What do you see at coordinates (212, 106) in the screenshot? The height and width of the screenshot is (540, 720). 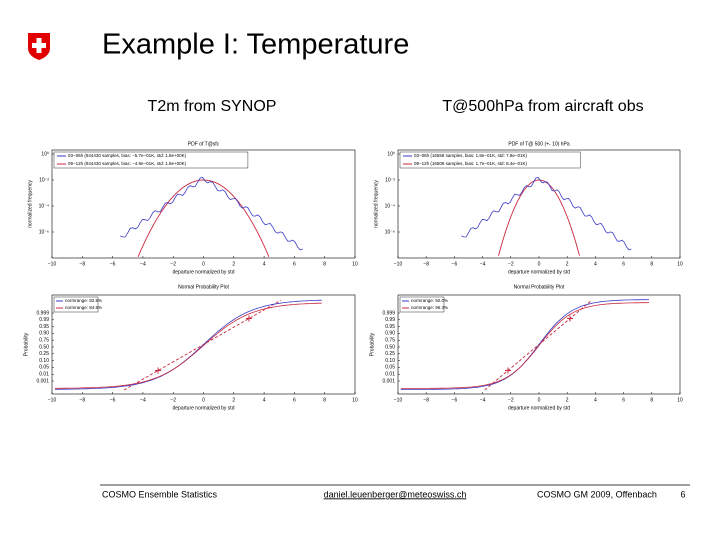 I see `panel-heading: T2m from SYNOP` at bounding box center [212, 106].